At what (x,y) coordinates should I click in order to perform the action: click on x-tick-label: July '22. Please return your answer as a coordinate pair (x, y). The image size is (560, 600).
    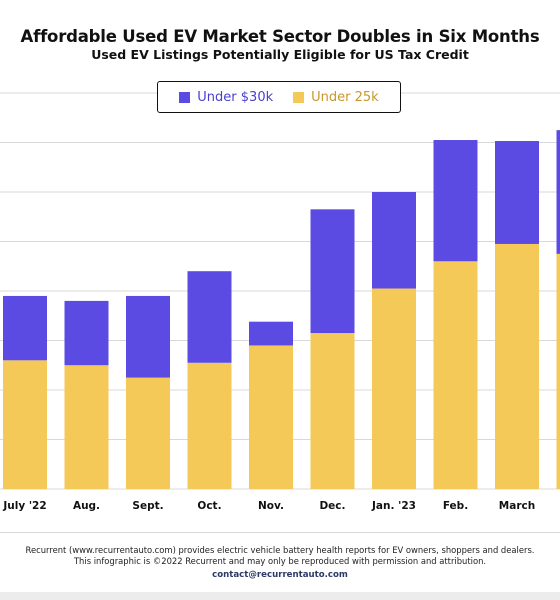
    Looking at the image, I should click on (24, 506).